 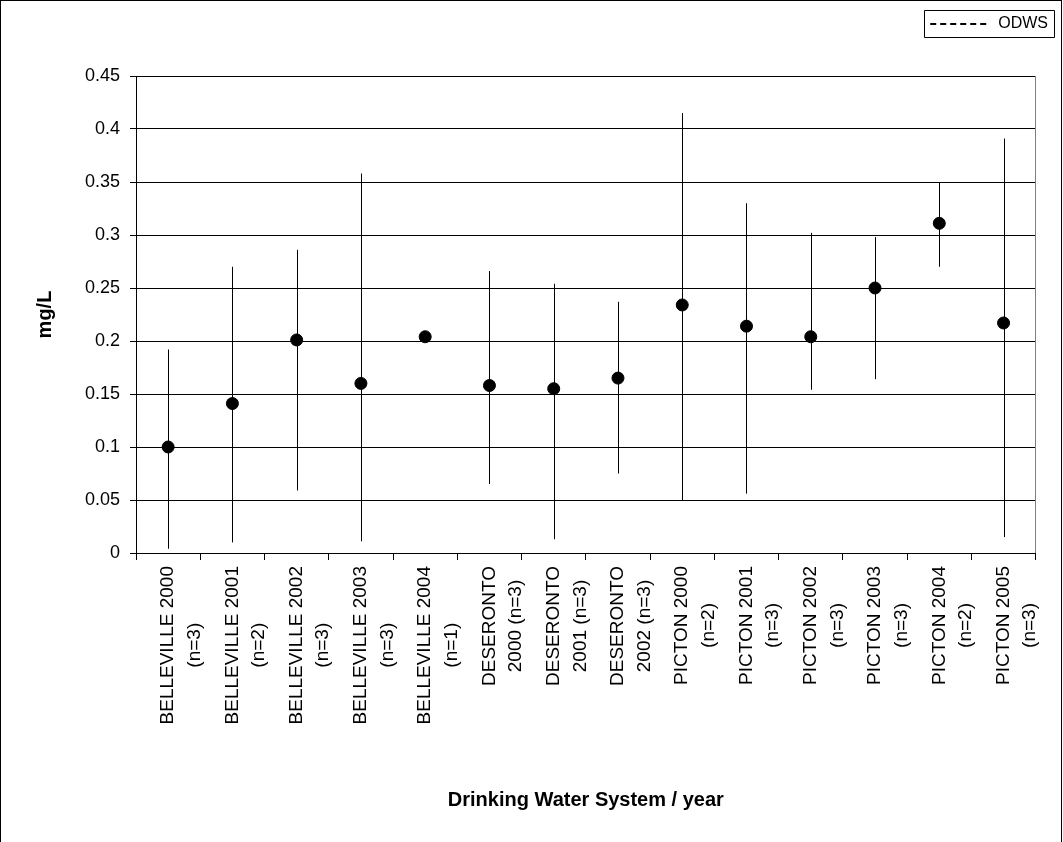 What do you see at coordinates (102, 498) in the screenshot?
I see `y-tick-label: 0.05` at bounding box center [102, 498].